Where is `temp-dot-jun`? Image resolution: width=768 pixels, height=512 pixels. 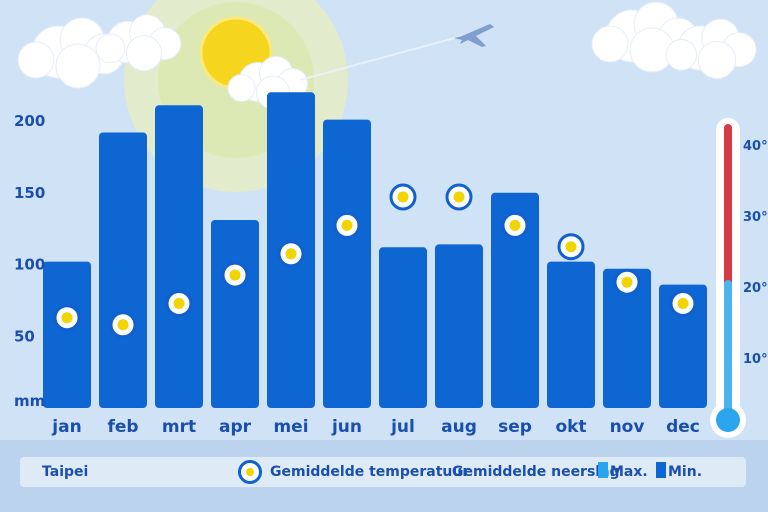 temp-dot-jun is located at coordinates (347, 225).